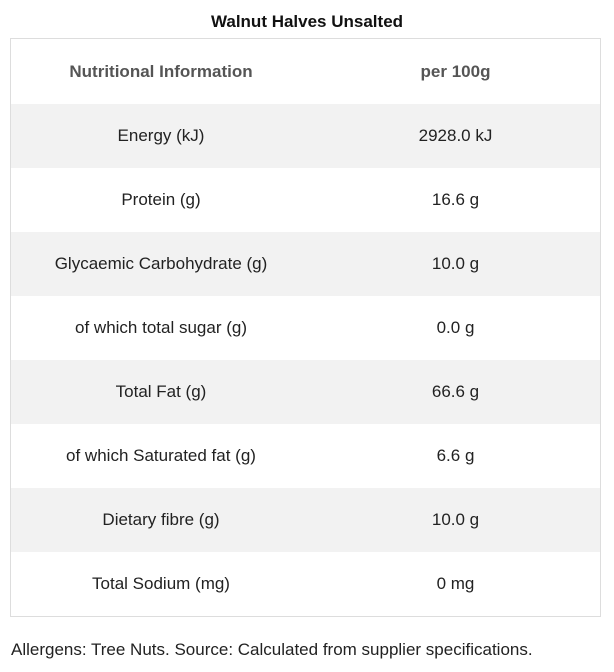  What do you see at coordinates (305, 456) in the screenshot?
I see `table-row: of which Saturated fat (g) 6.6 g` at bounding box center [305, 456].